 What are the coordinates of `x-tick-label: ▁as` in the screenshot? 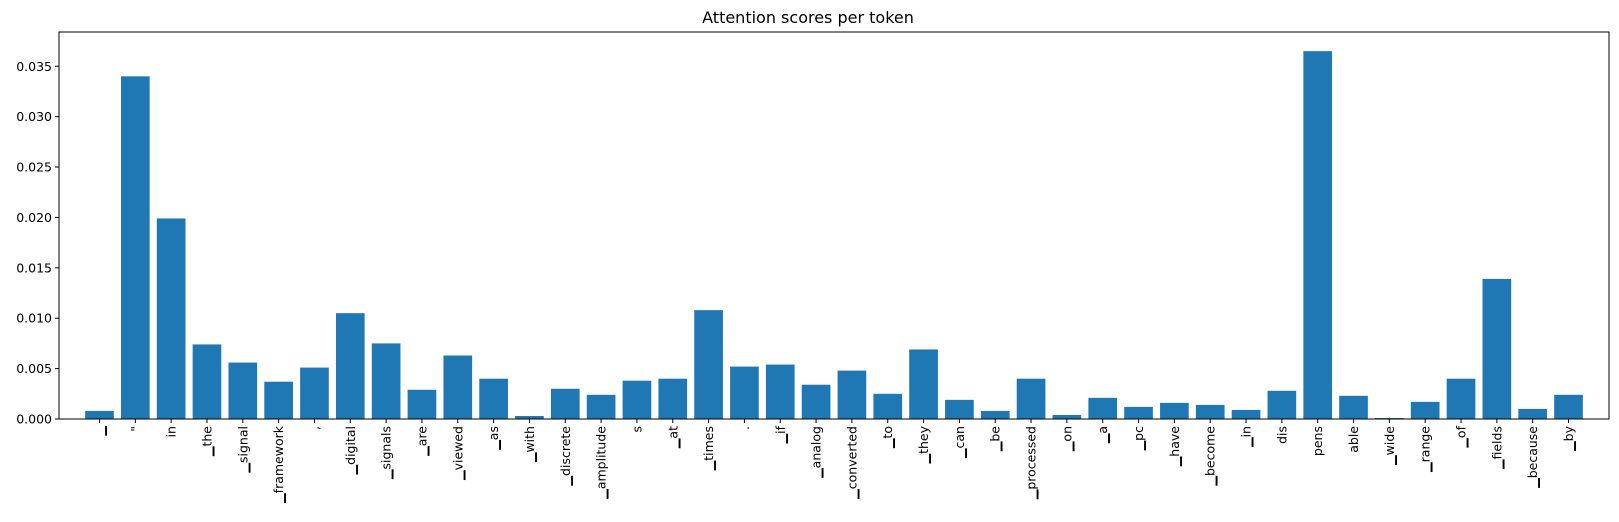 It's located at (494, 438).